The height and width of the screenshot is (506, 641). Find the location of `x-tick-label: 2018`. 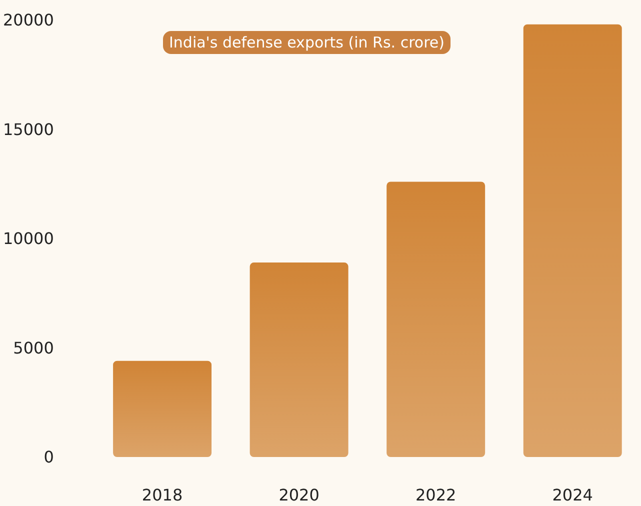

x-tick-label: 2018 is located at coordinates (162, 495).